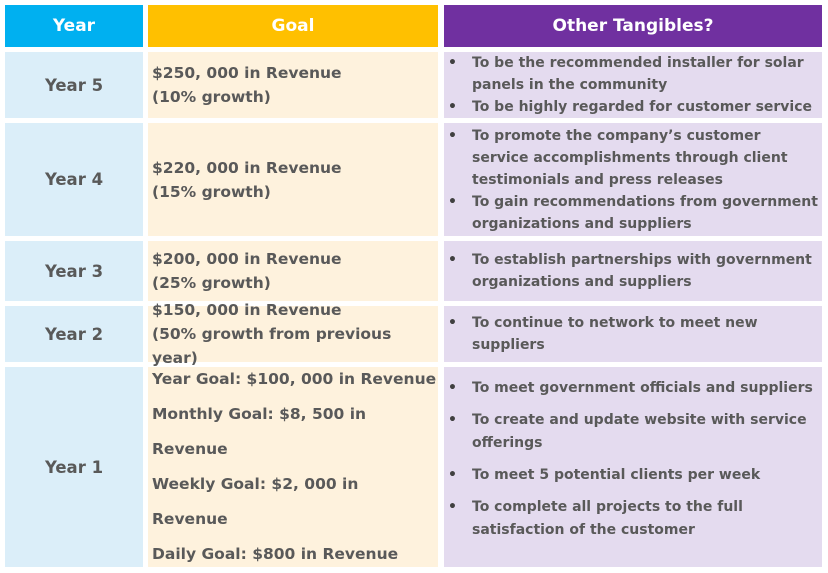 The height and width of the screenshot is (573, 828). What do you see at coordinates (259, 431) in the screenshot?
I see `goal-line: Monthly Goal: $8, 500 in Revenue` at bounding box center [259, 431].